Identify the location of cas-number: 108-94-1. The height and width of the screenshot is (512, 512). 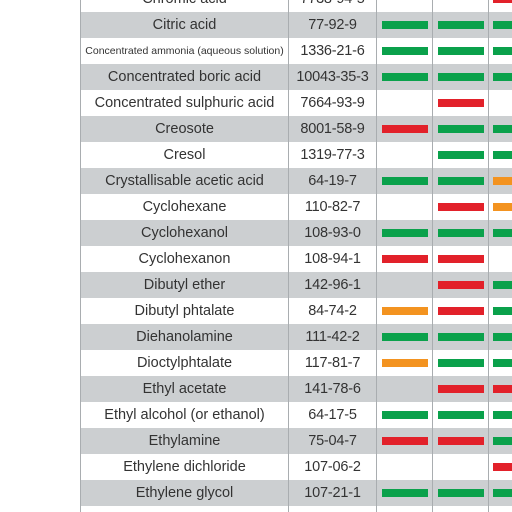
(332, 259).